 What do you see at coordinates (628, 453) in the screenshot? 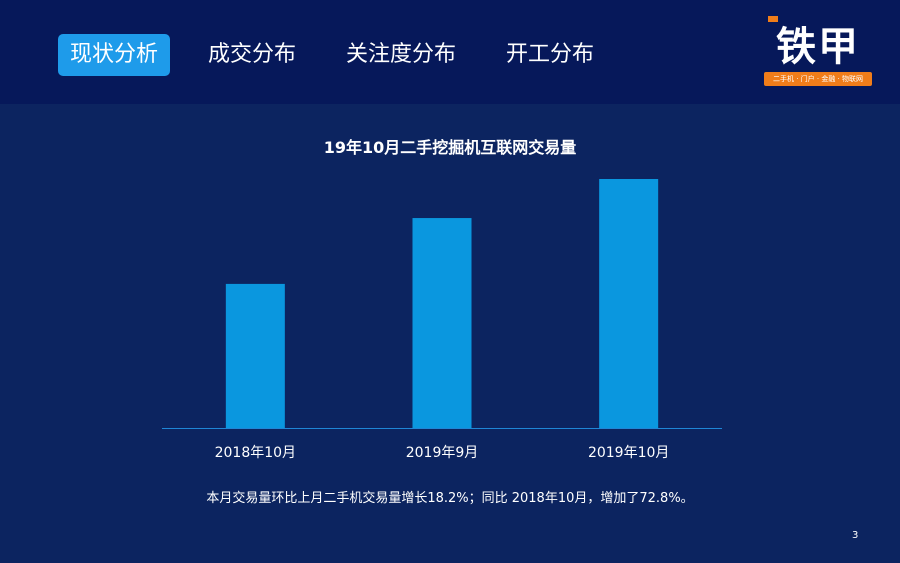
I see `x-tick-label: 2019年10月` at bounding box center [628, 453].